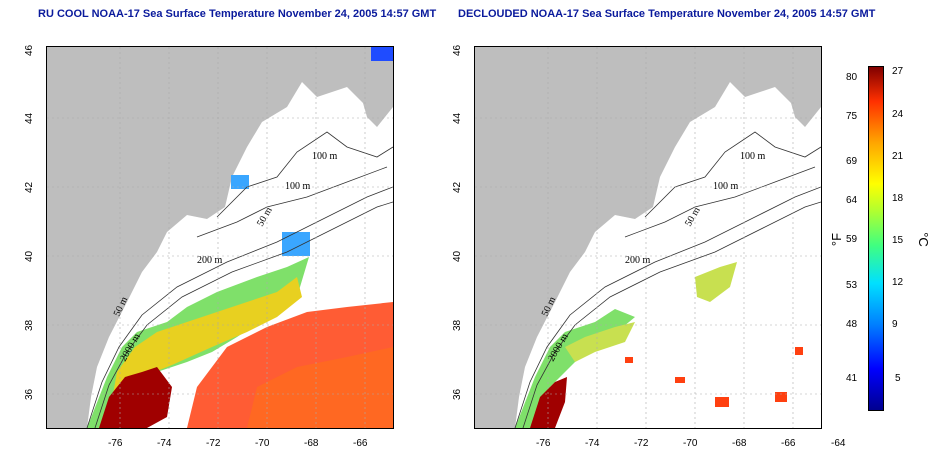 The height and width of the screenshot is (475, 950). What do you see at coordinates (898, 378) in the screenshot?
I see `celsius-tick: 5` at bounding box center [898, 378].